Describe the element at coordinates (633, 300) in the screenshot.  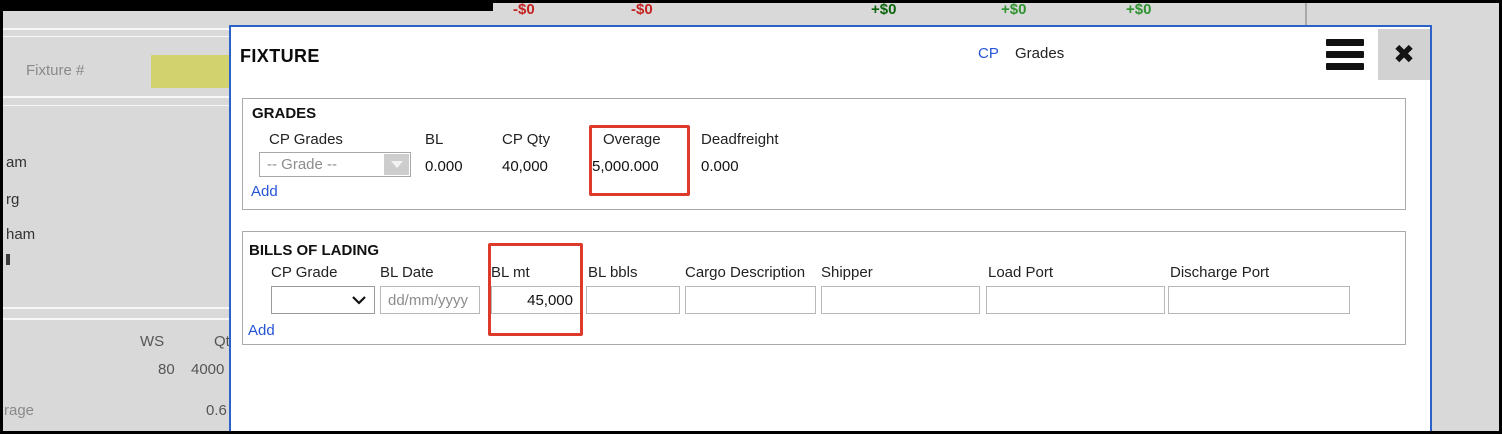
I see `bl-bbls-input` at that location.